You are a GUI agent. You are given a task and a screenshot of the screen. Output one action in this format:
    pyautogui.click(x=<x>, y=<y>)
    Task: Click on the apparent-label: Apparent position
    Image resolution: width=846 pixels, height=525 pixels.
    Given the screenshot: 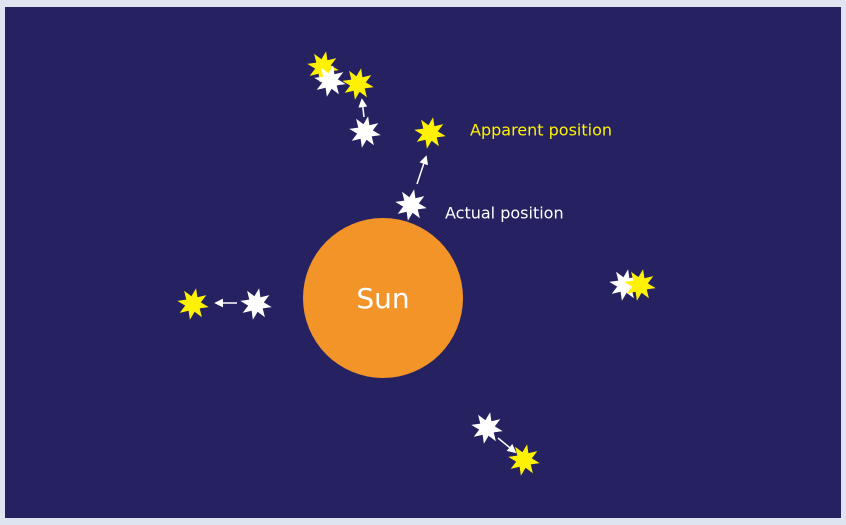 What is the action you would take?
    pyautogui.click(x=541, y=130)
    